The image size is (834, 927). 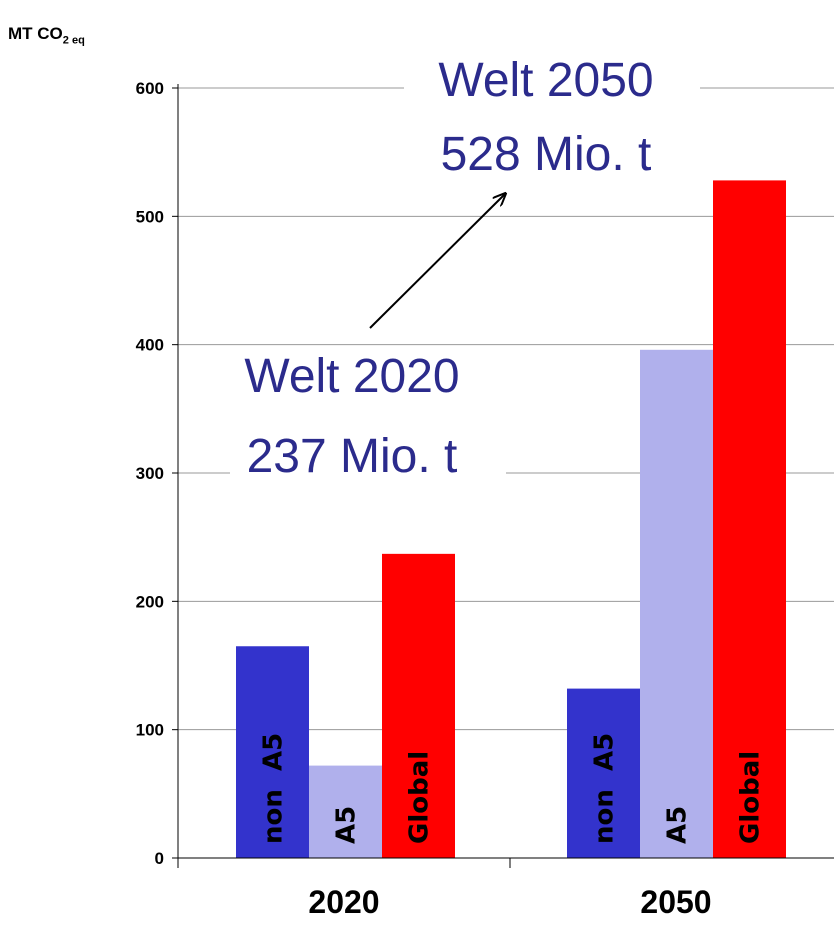 What do you see at coordinates (351, 376) in the screenshot?
I see `annotation-line1: Welt 2020` at bounding box center [351, 376].